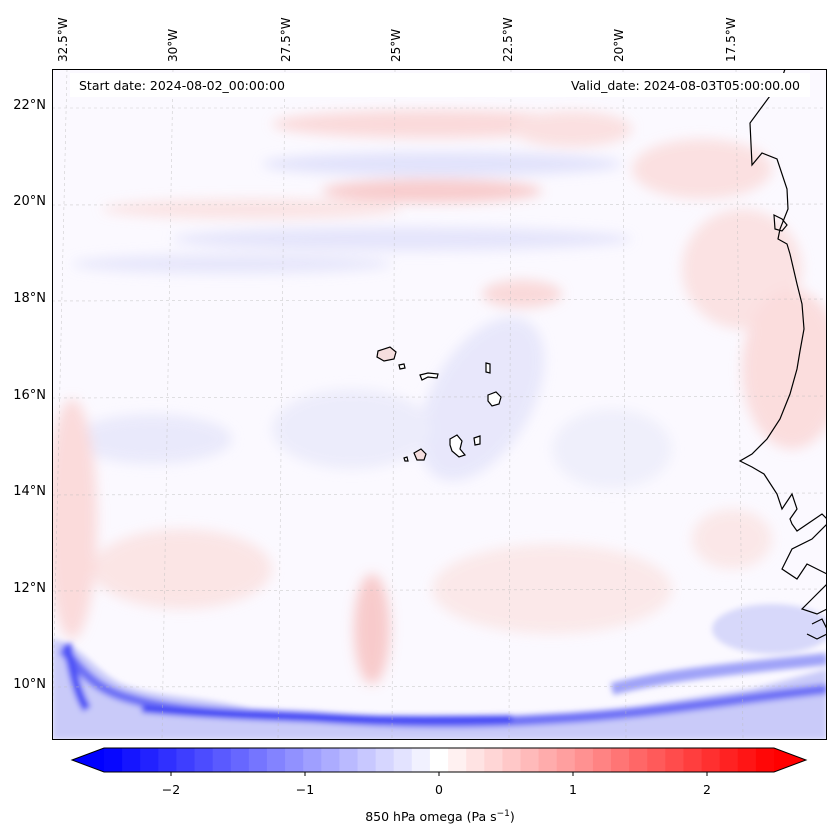  Describe the element at coordinates (782, 300) in the screenshot. I see `africa-coast` at that location.